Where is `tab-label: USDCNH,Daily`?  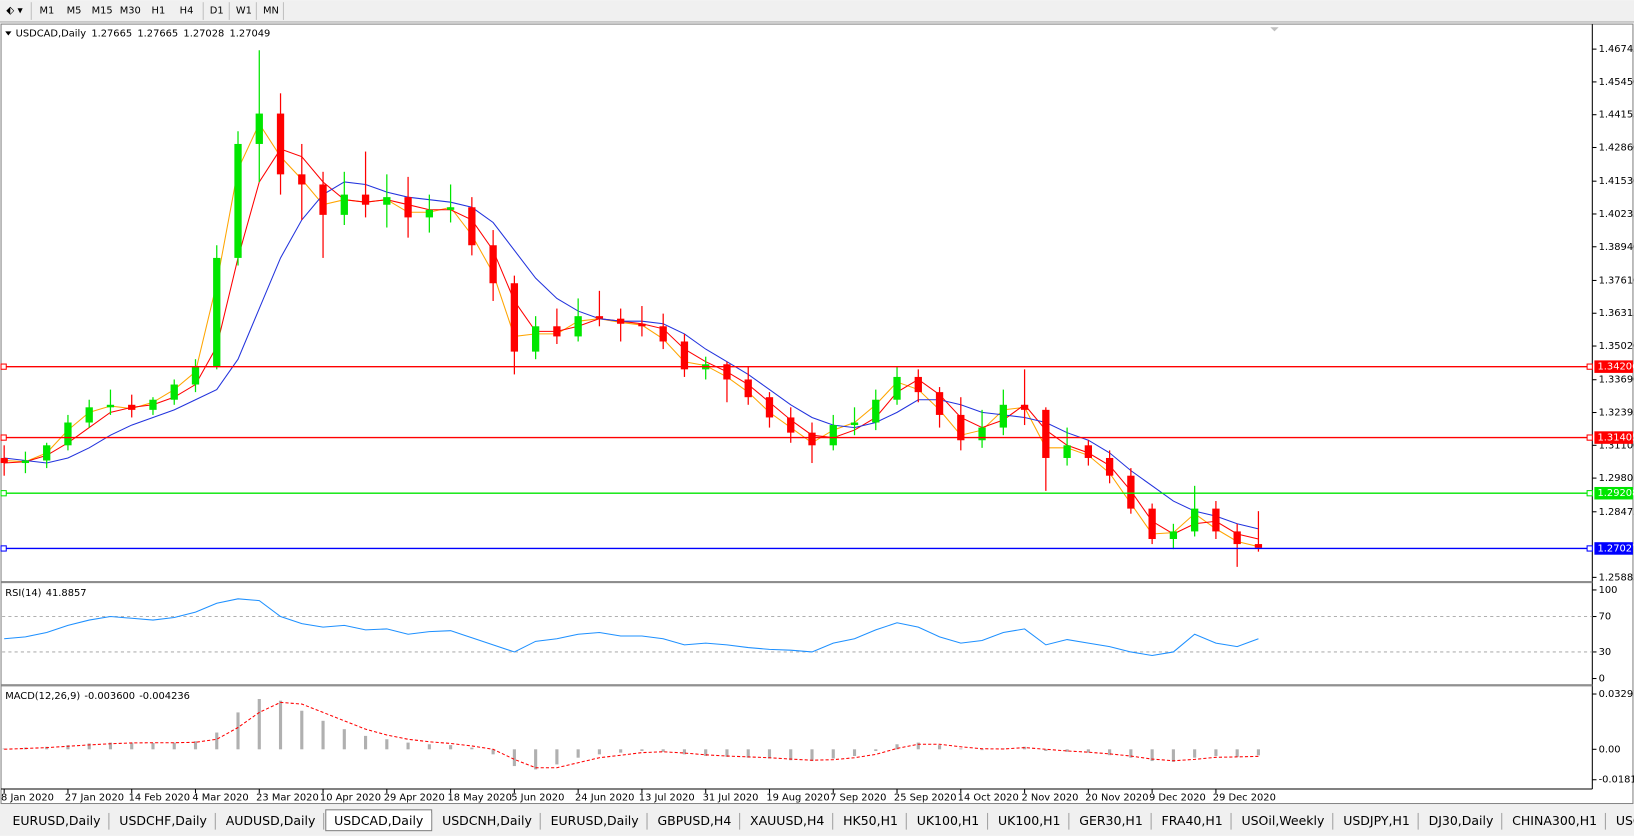 tab-label: USDCNH,Daily is located at coordinates (487, 820).